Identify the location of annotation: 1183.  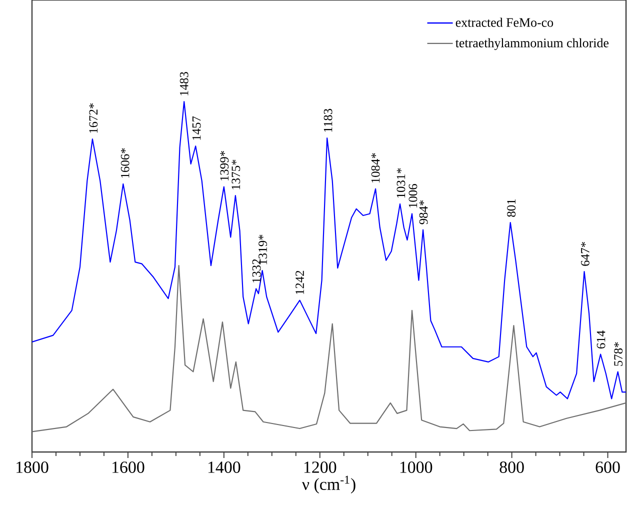
(328, 120).